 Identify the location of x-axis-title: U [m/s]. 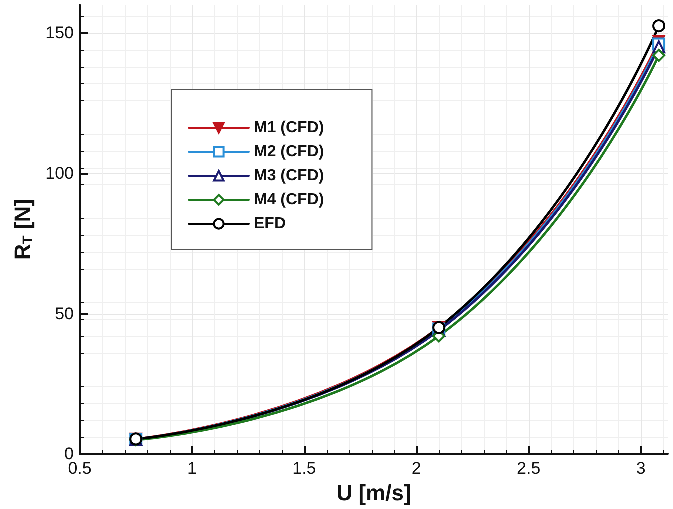
(374, 493).